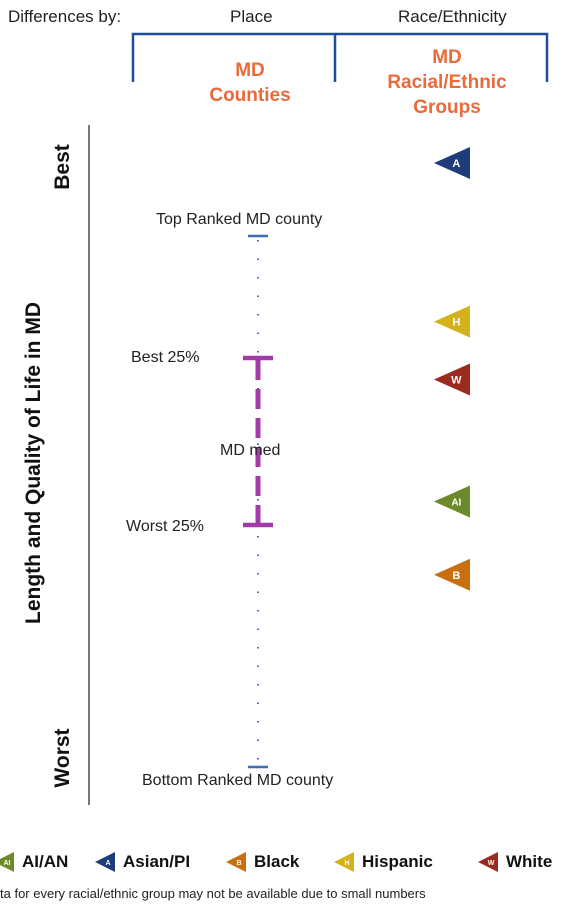 The width and height of the screenshot is (584, 911). I want to click on counties-title-line1: MD, so click(250, 70).